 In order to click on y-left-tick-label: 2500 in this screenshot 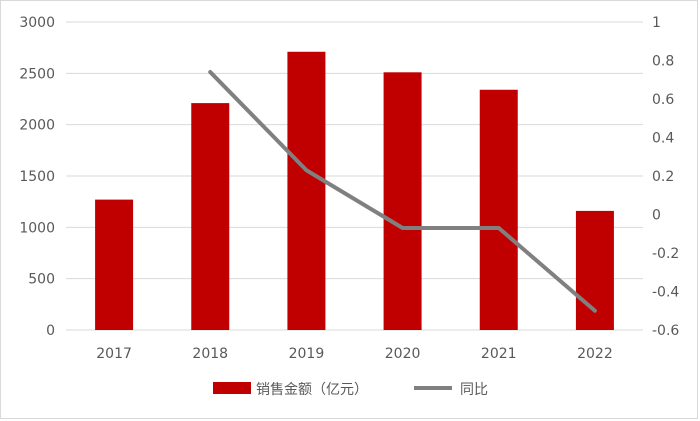, I will do `click(37, 74)`.